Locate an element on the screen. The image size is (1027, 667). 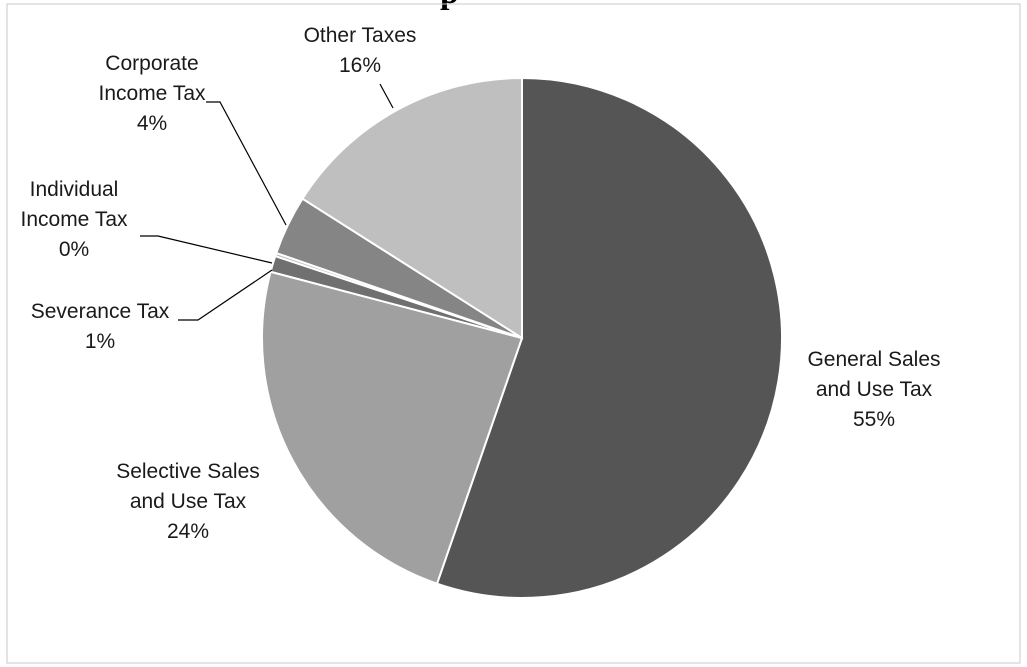
data-label-pct-corporate-income-tax: 4% is located at coordinates (152, 123).